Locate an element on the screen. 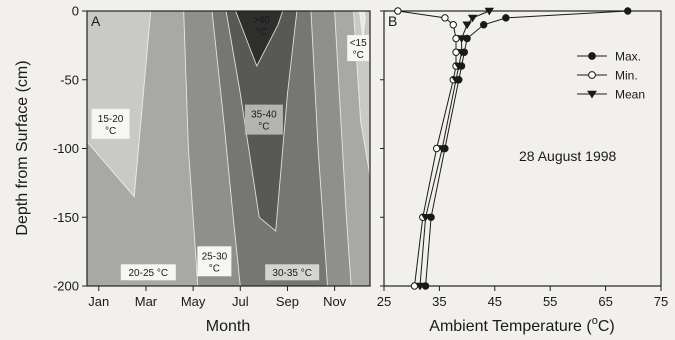 This screenshot has width=675, height=340. zone-label: >40°C is located at coordinates (261, 26).